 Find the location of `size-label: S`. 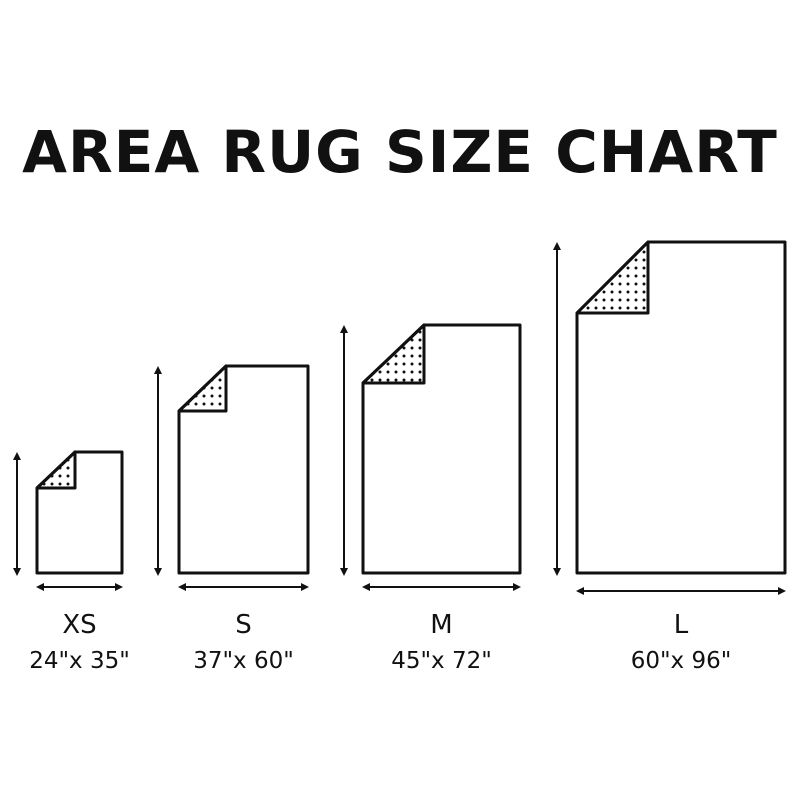

size-label: S is located at coordinates (243, 625).